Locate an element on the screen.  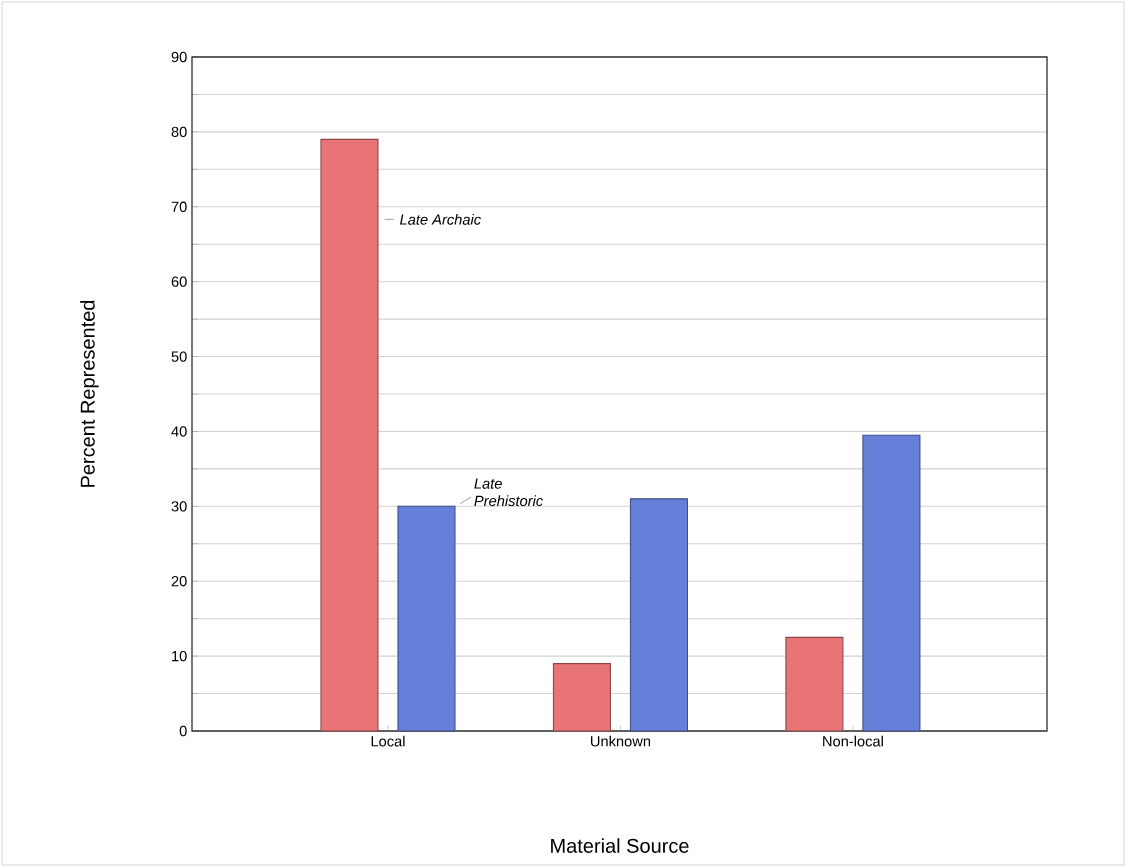
y-axis-title: Percent Represented is located at coordinates (89, 393).